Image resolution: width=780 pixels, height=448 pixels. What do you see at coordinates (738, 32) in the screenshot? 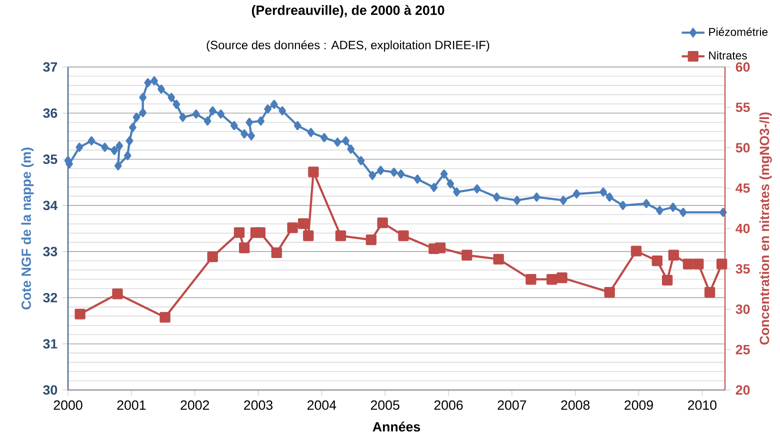
I see `legend-label: Piézométrie` at bounding box center [738, 32].